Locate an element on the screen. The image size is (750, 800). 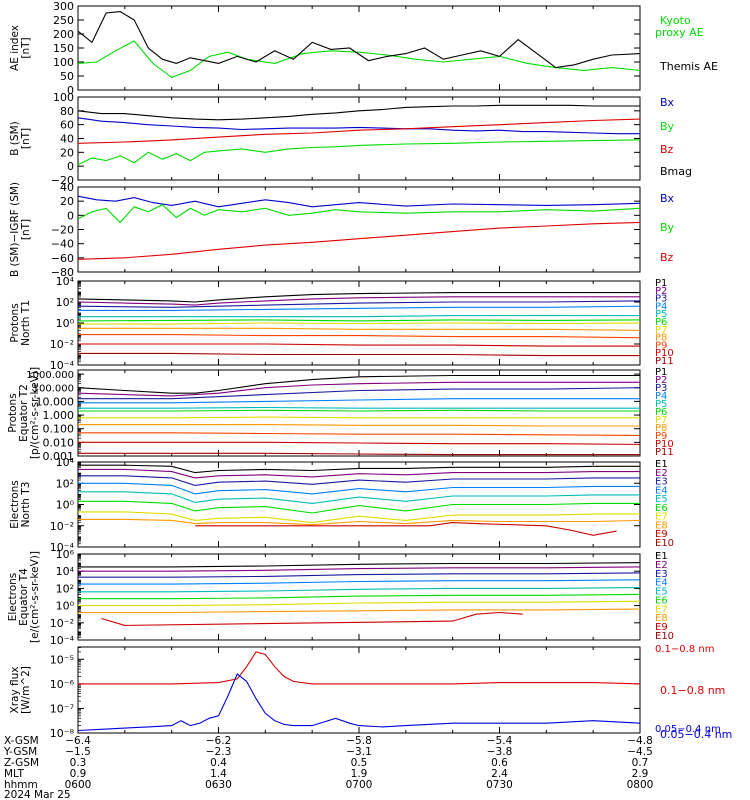
y-tick-label: 1.000 is located at coordinates (59, 415).